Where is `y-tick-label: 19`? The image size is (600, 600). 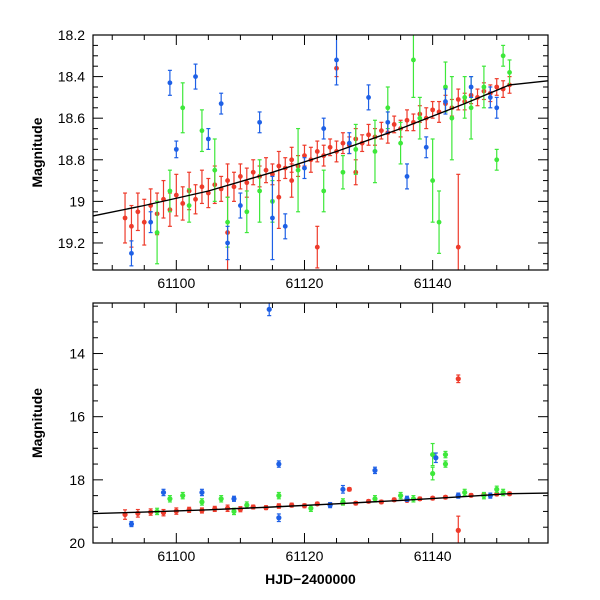
y-tick-label: 19 is located at coordinates (77, 201).